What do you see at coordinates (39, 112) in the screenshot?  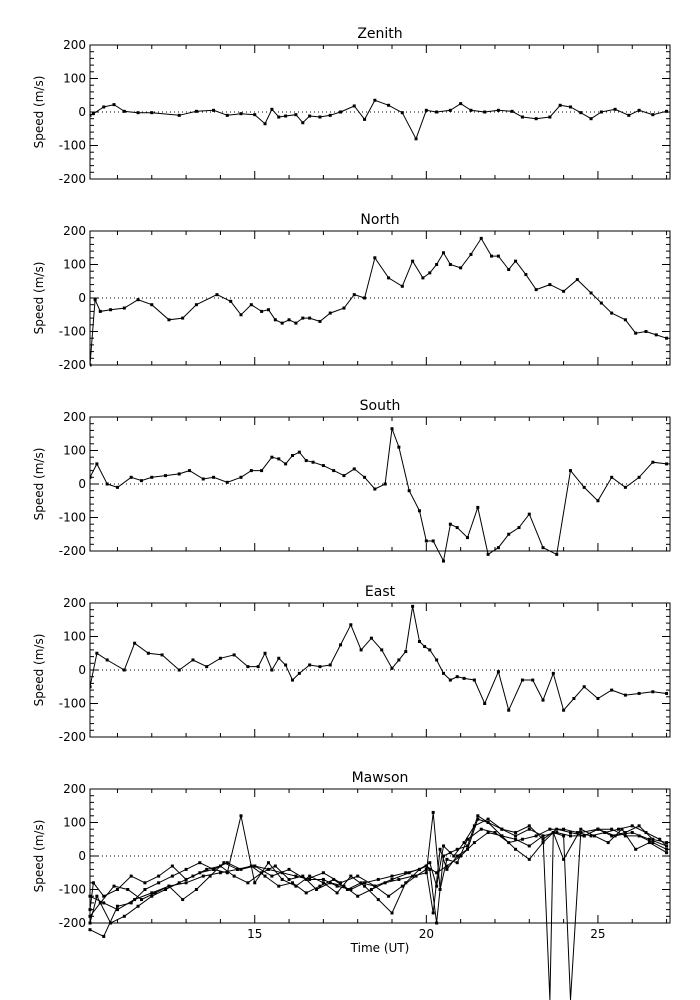 I see `y-axis-label: Speed (m/s)` at bounding box center [39, 112].